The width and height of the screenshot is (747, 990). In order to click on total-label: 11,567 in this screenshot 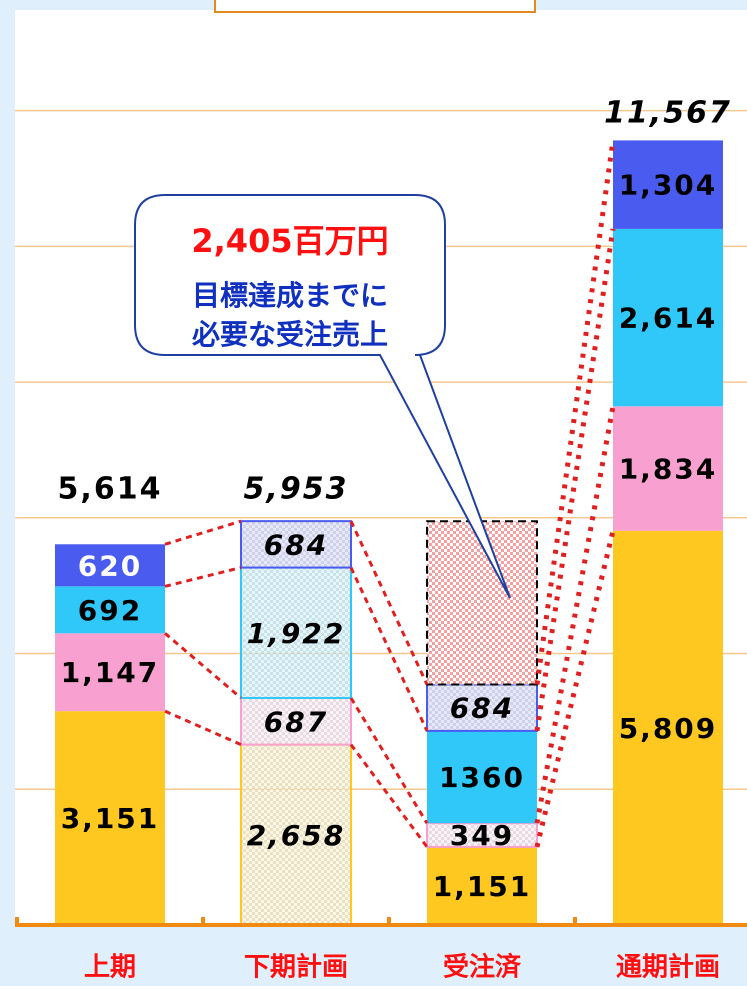, I will do `click(668, 113)`.